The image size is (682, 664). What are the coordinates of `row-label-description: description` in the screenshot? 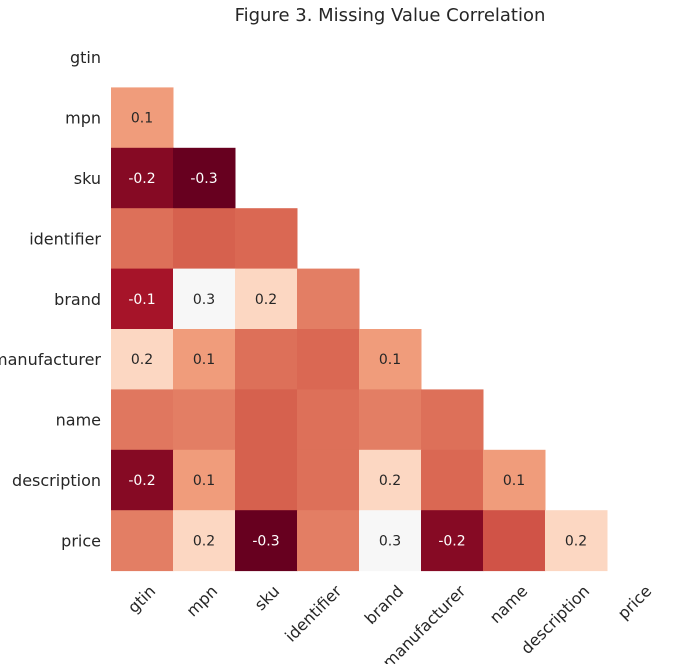 It's located at (56, 480).